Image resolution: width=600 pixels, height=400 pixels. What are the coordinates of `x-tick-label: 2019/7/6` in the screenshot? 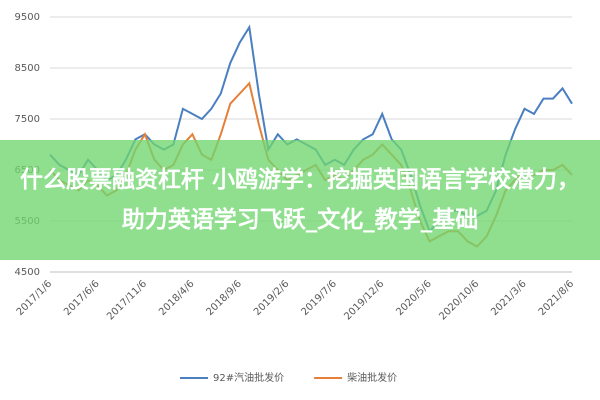 It's located at (319, 298).